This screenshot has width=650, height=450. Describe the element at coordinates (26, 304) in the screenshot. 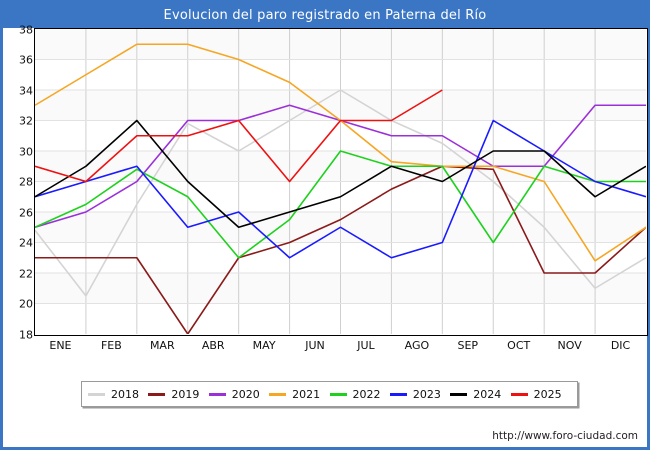

I see `y-tick-label: 20` at that location.